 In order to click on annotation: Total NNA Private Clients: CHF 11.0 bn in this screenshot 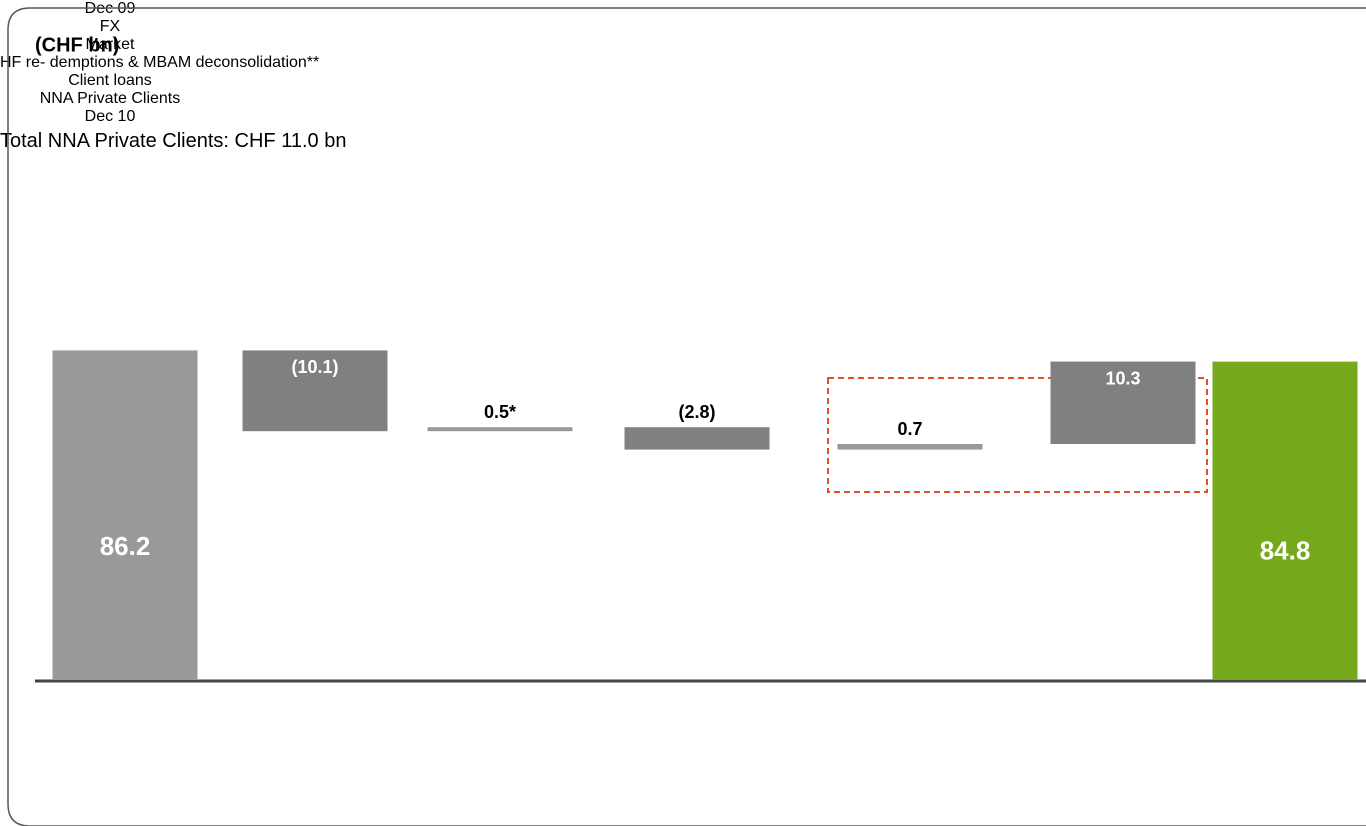, I will do `click(173, 141)`.